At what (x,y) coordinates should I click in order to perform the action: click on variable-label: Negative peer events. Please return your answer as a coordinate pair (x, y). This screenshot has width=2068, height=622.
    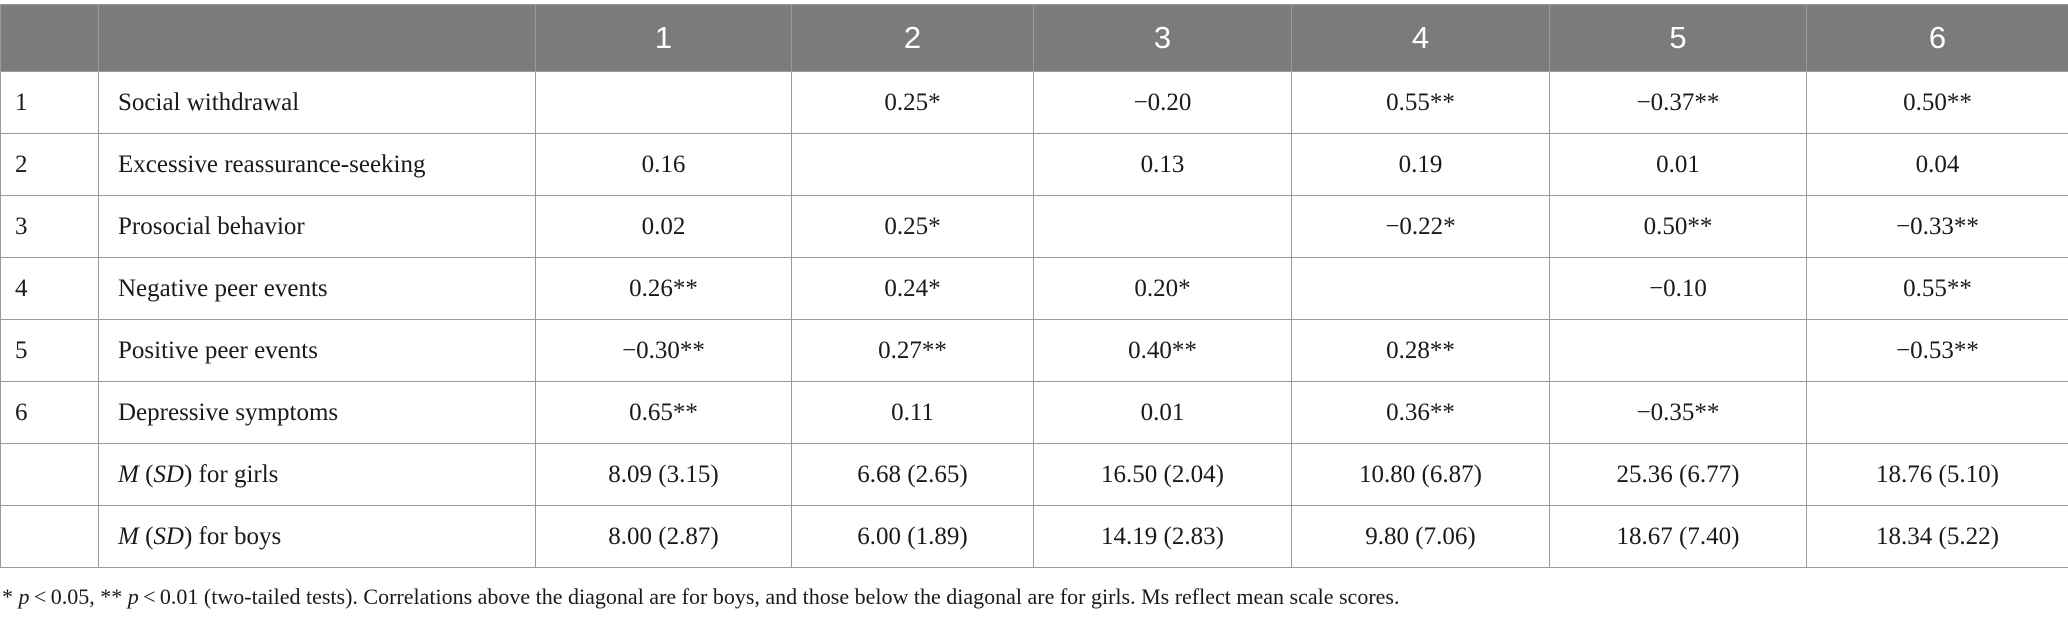
    Looking at the image, I should click on (317, 288).